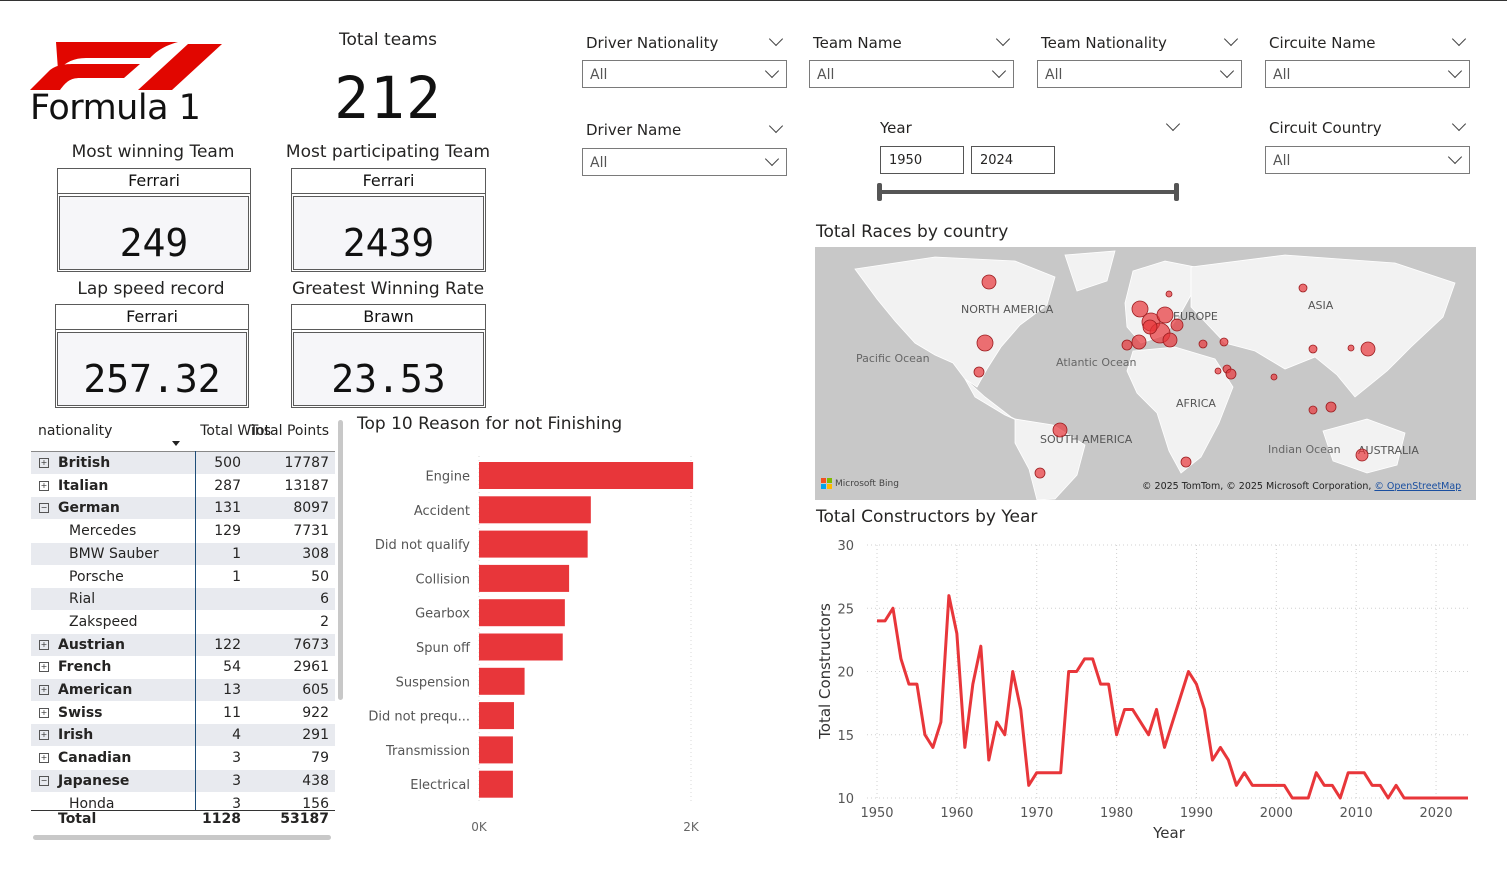 This screenshot has height=873, width=1507. What do you see at coordinates (183, 735) in the screenshot?
I see `table-row: + Irish 4 291` at bounding box center [183, 735].